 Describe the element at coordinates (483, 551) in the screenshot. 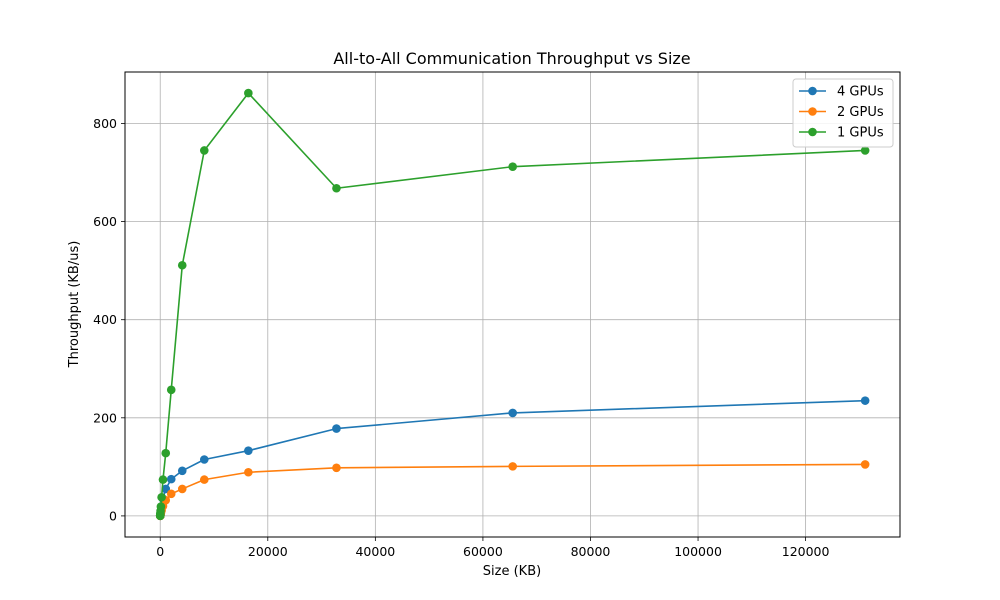

I see `x-tick-label: 60000` at that location.